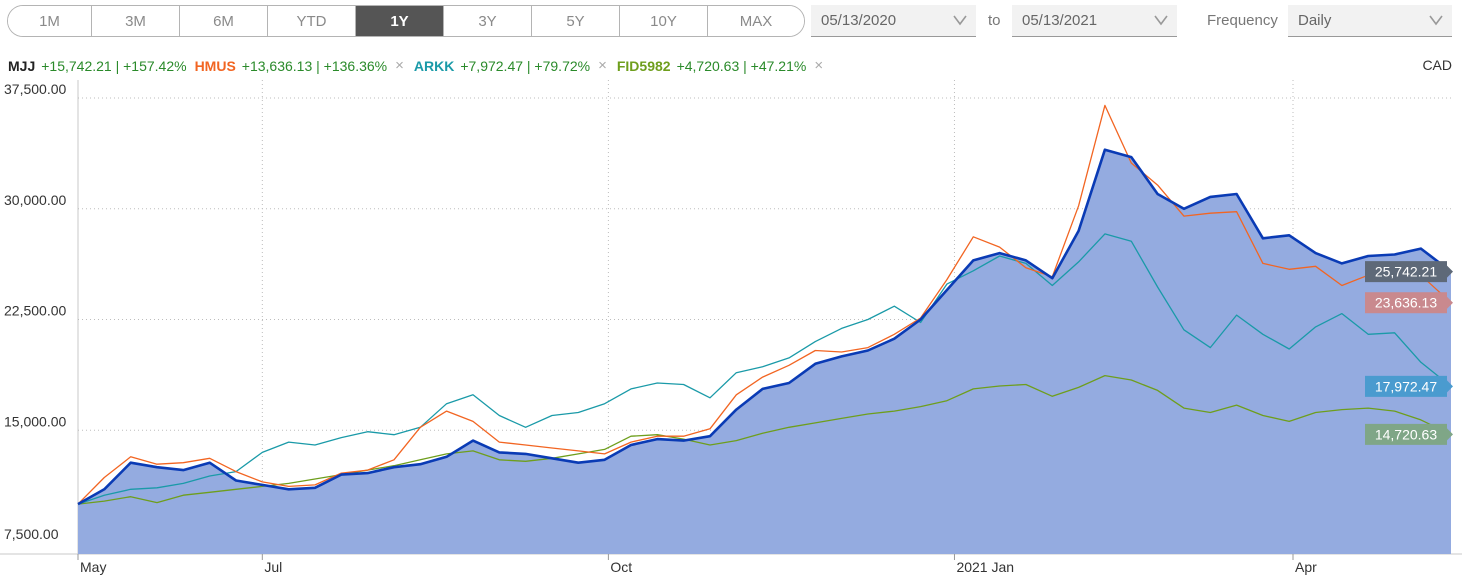 The width and height of the screenshot is (1462, 579). Describe the element at coordinates (136, 21) in the screenshot. I see `range-button-3m: 3M` at that location.